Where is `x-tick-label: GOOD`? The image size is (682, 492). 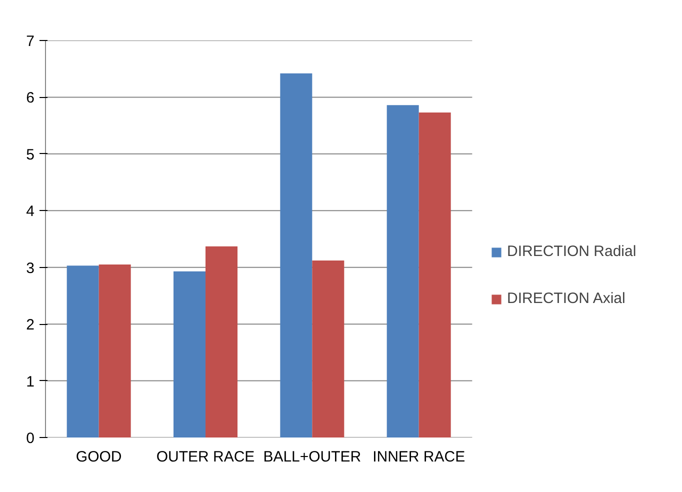
x-tick-label: GOOD is located at coordinates (99, 457).